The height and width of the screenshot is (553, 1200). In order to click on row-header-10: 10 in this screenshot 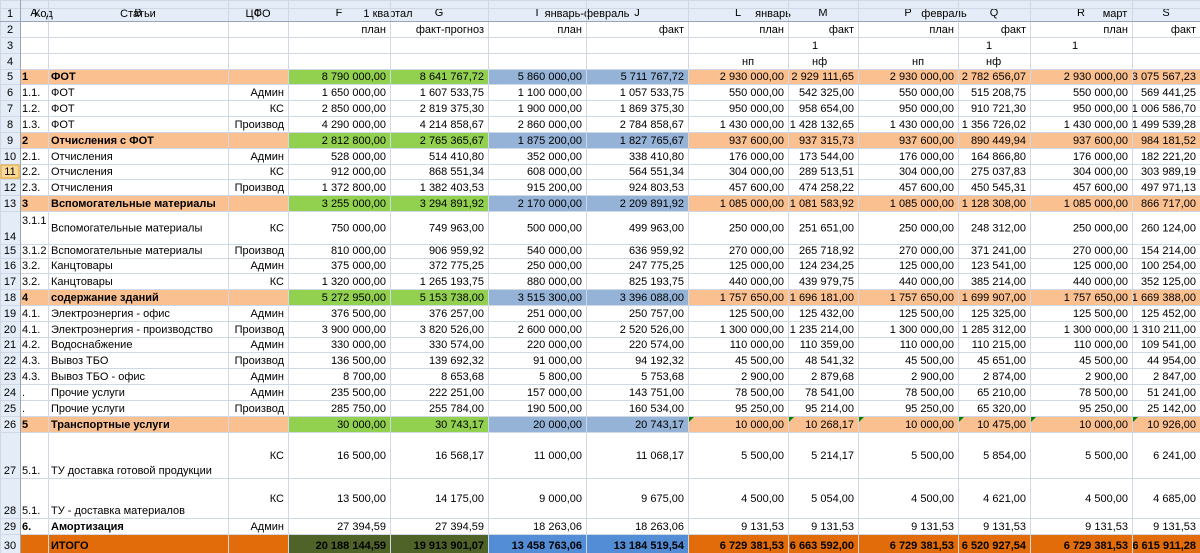, I will do `click(10, 157)`.